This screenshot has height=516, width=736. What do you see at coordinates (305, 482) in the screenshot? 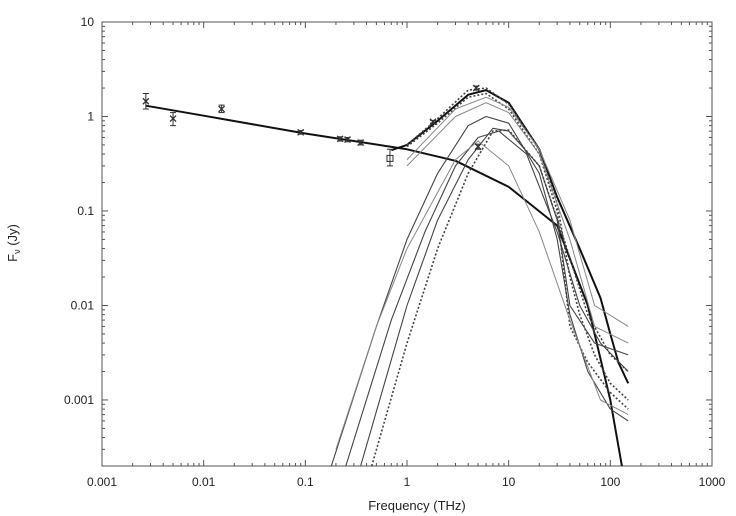
I see `x-tick-label: 0.1` at bounding box center [305, 482].